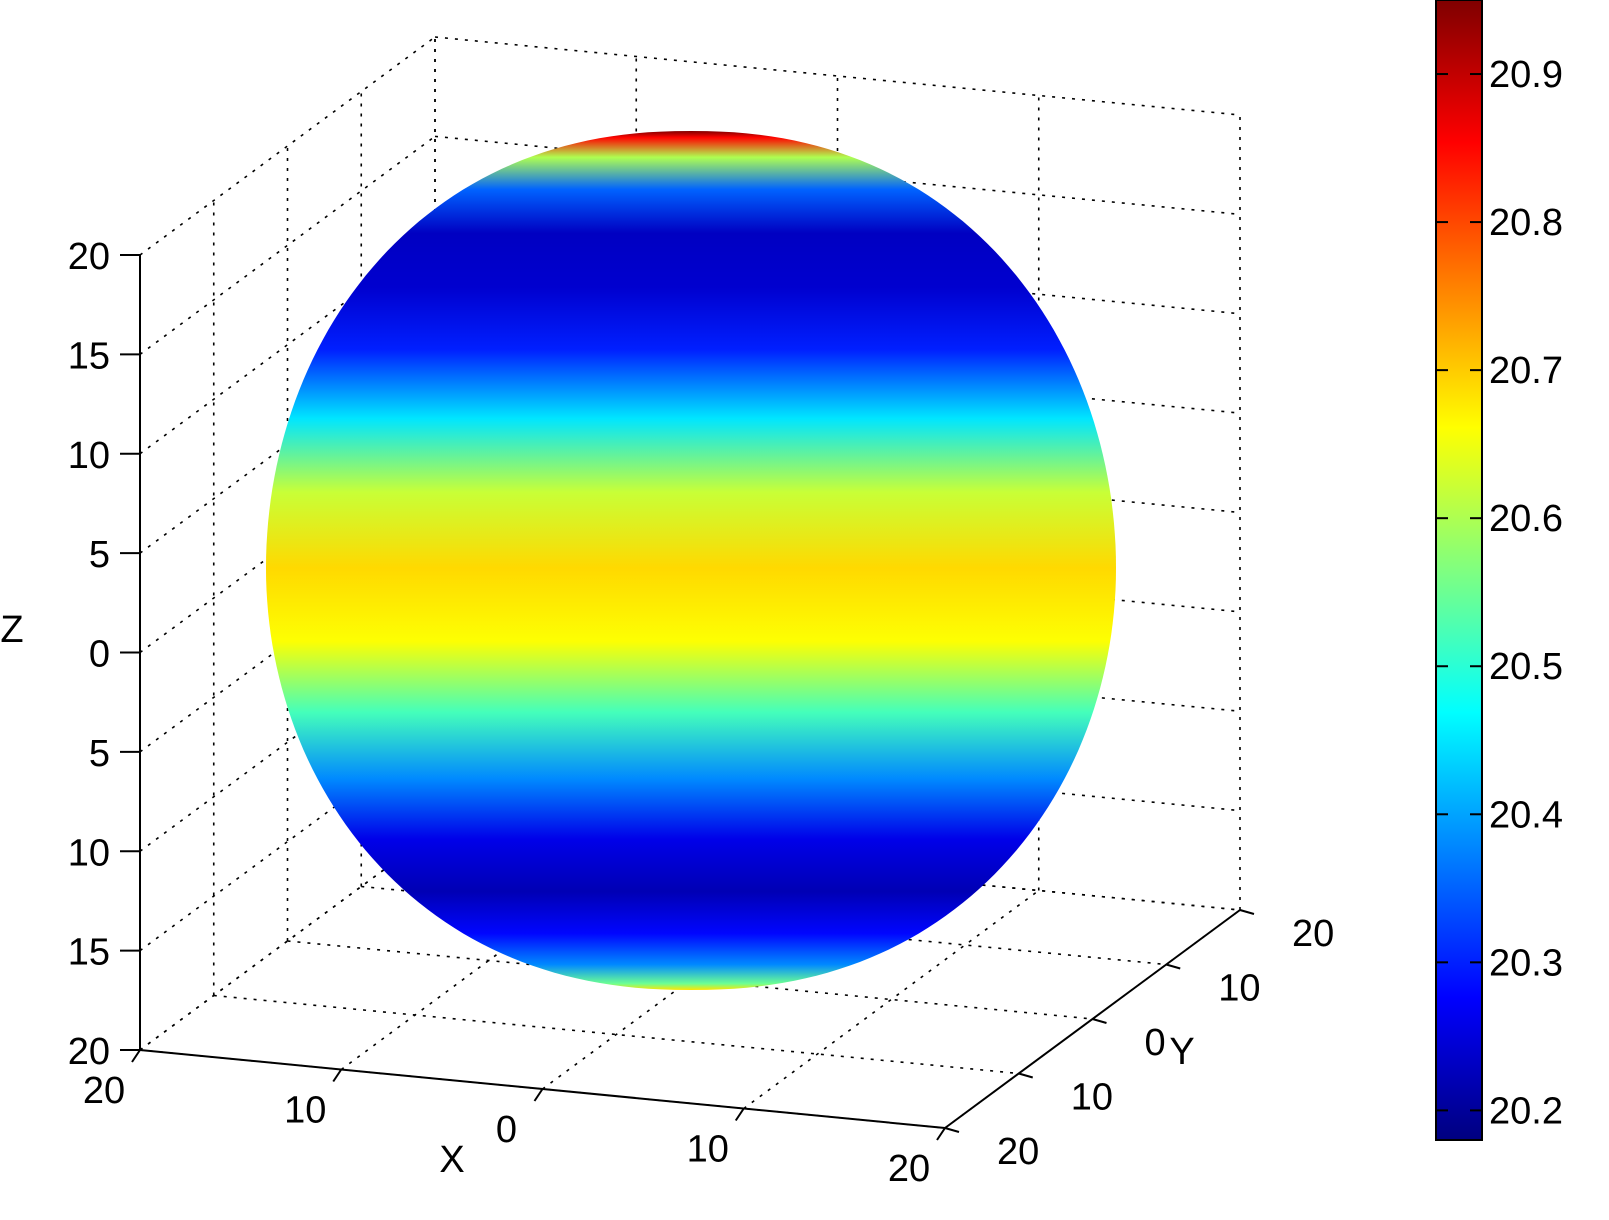 The height and width of the screenshot is (1220, 1609). Describe the element at coordinates (99, 655) in the screenshot. I see `z-tick-label: 0` at that location.